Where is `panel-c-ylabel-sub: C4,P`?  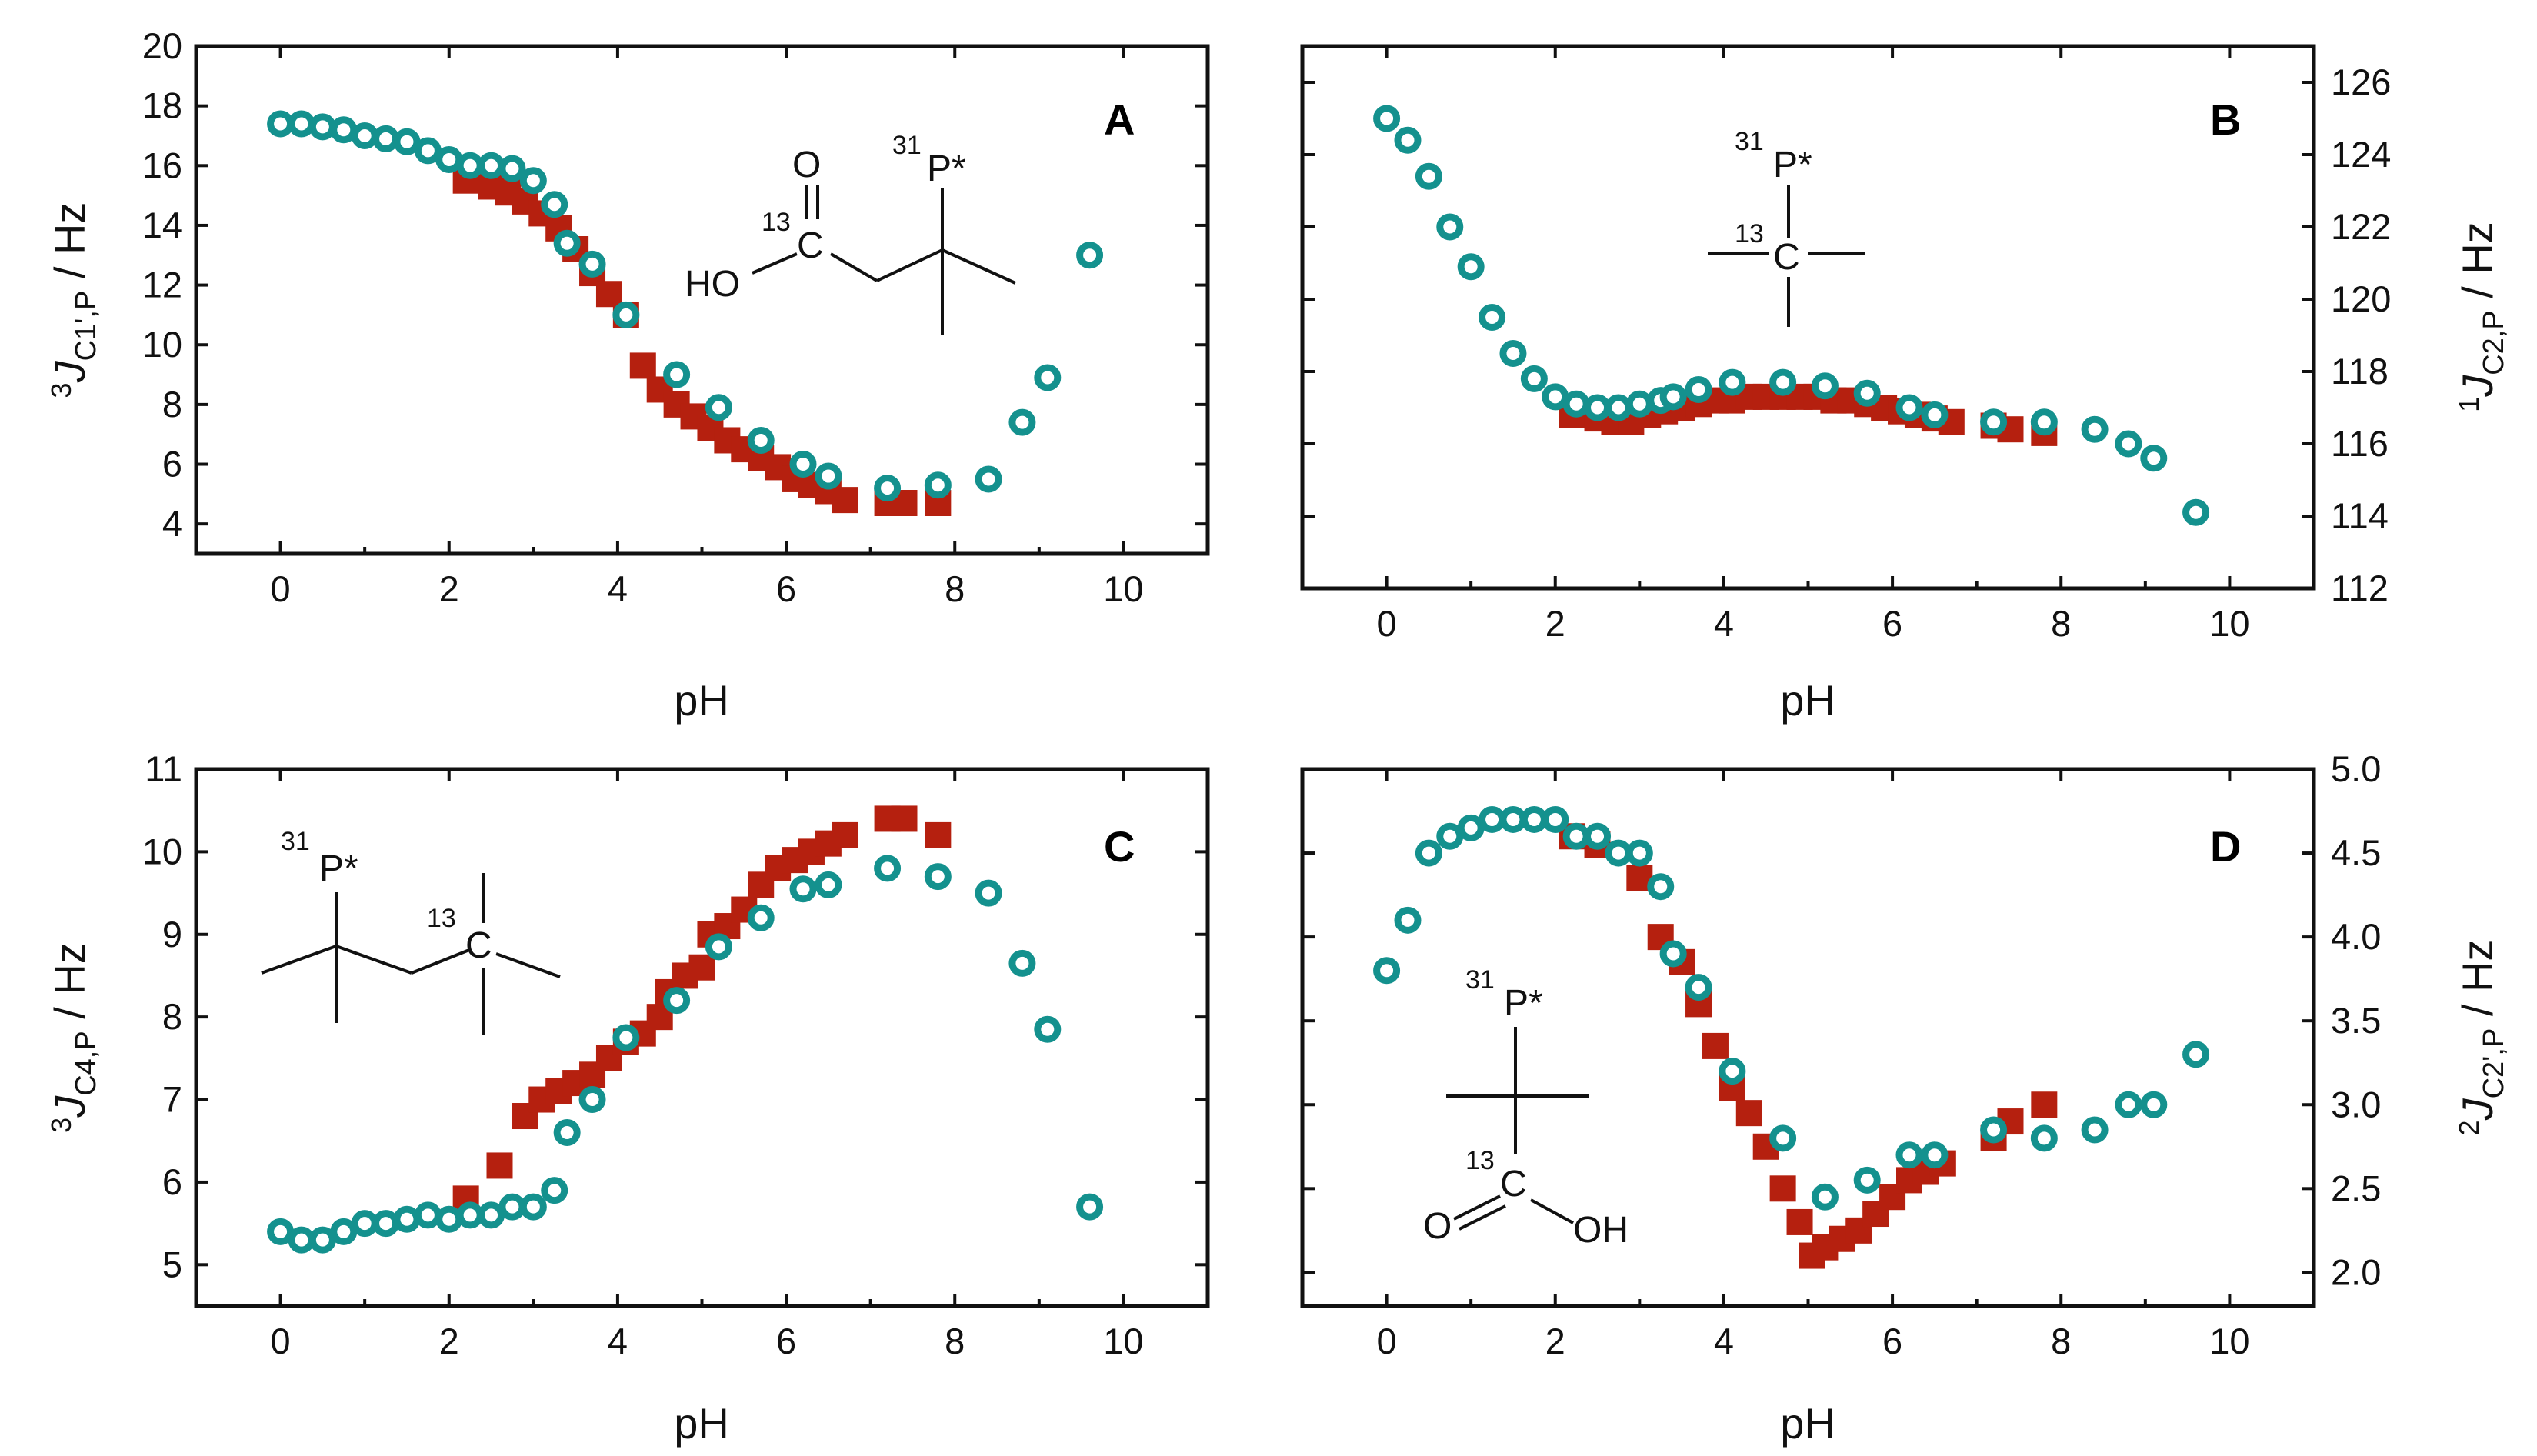
panel-c-ylabel-sub: C4,P is located at coordinates (86, 1063).